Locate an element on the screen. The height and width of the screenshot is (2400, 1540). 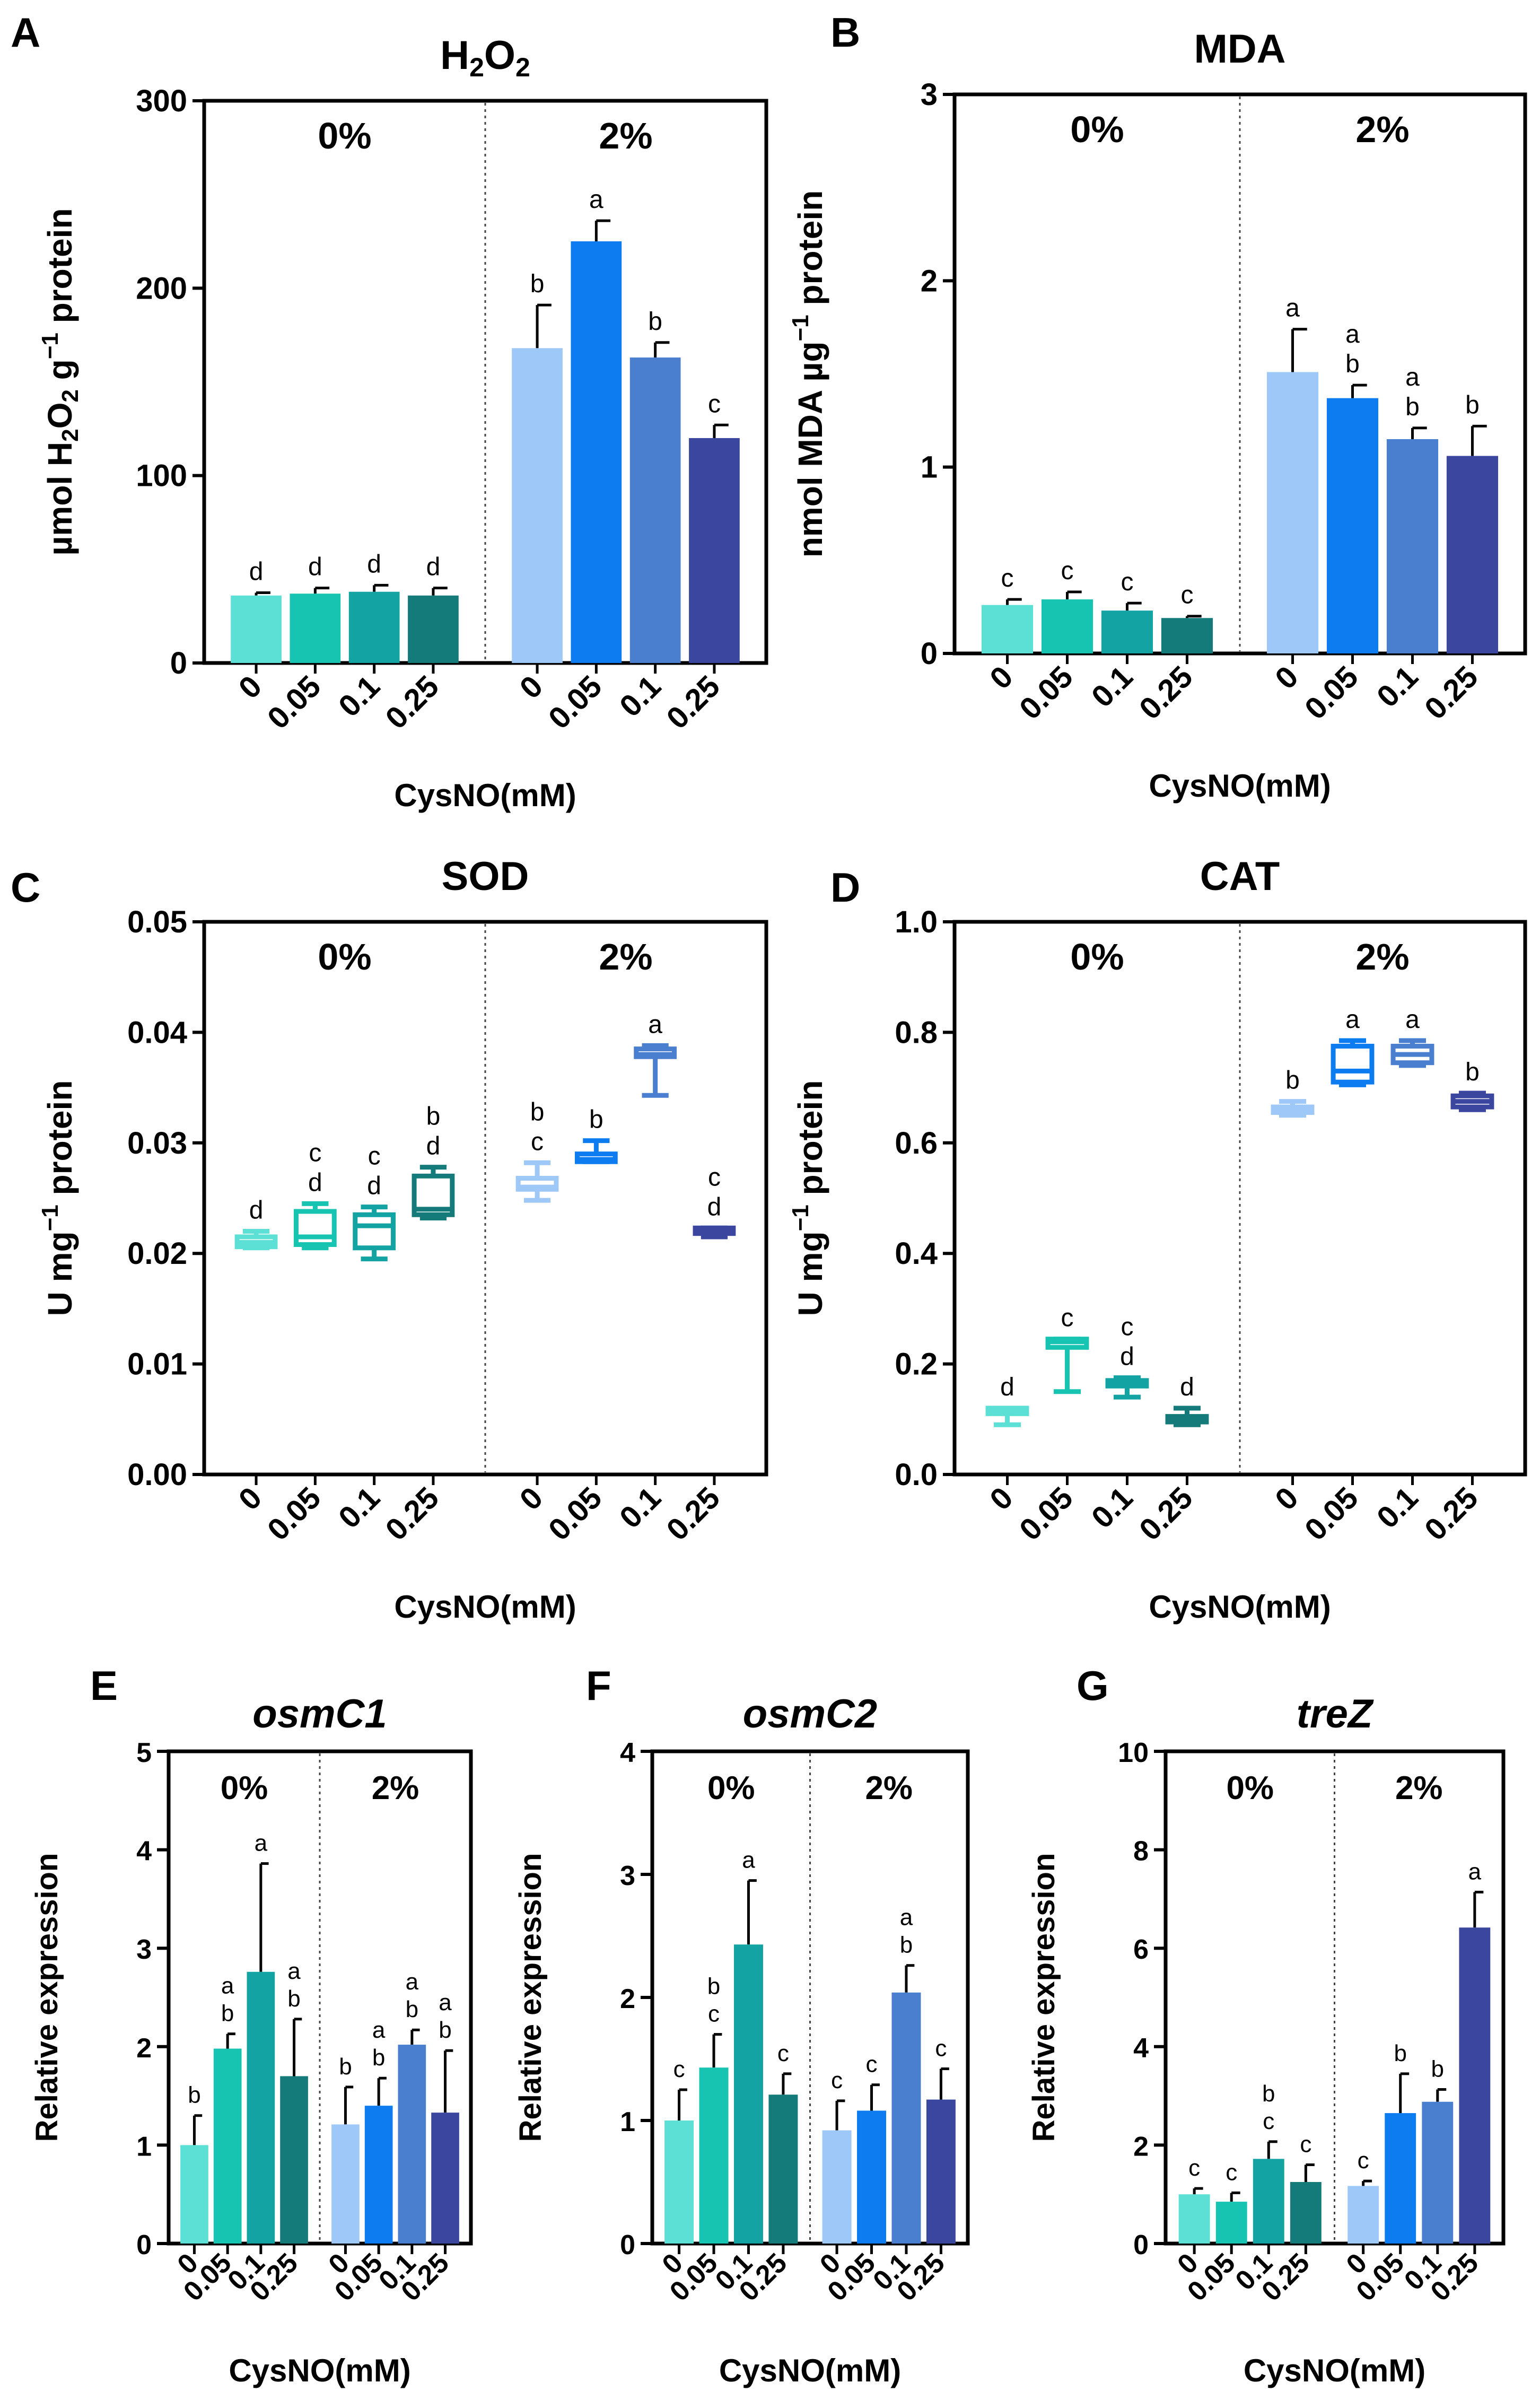
y-tick-label: 0.05 is located at coordinates (157, 922).